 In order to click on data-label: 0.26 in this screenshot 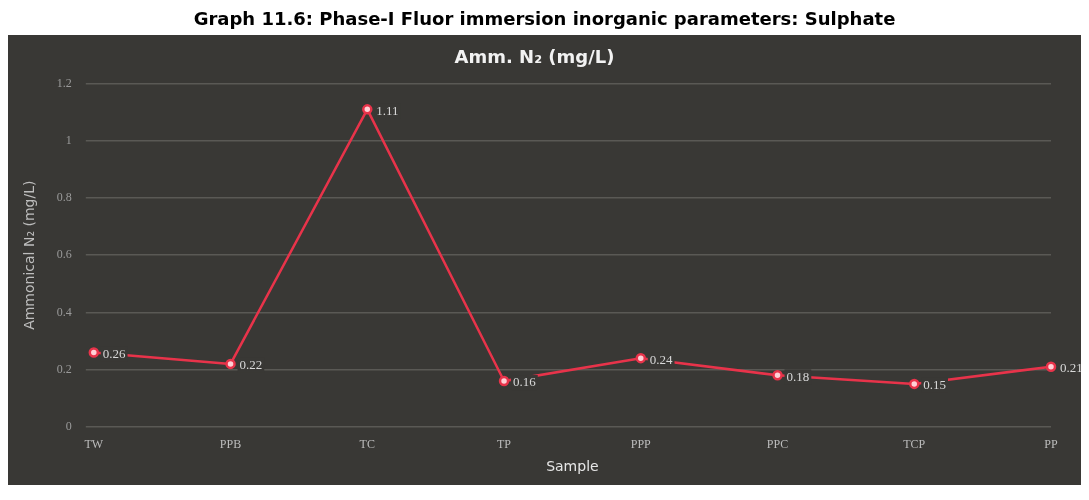, I will do `click(114, 353)`.